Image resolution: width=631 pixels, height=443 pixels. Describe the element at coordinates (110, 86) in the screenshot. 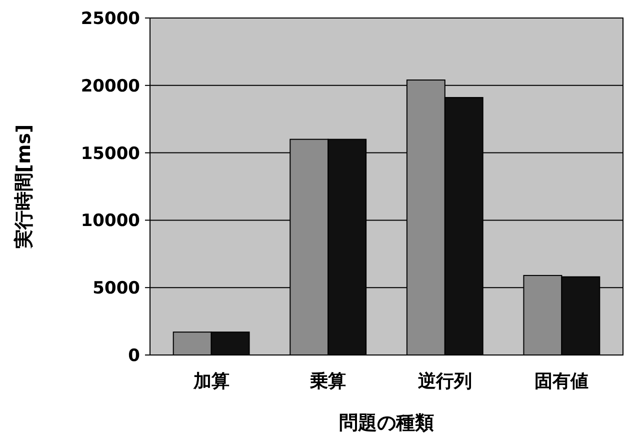

I see `y-tick-label: 20000` at that location.